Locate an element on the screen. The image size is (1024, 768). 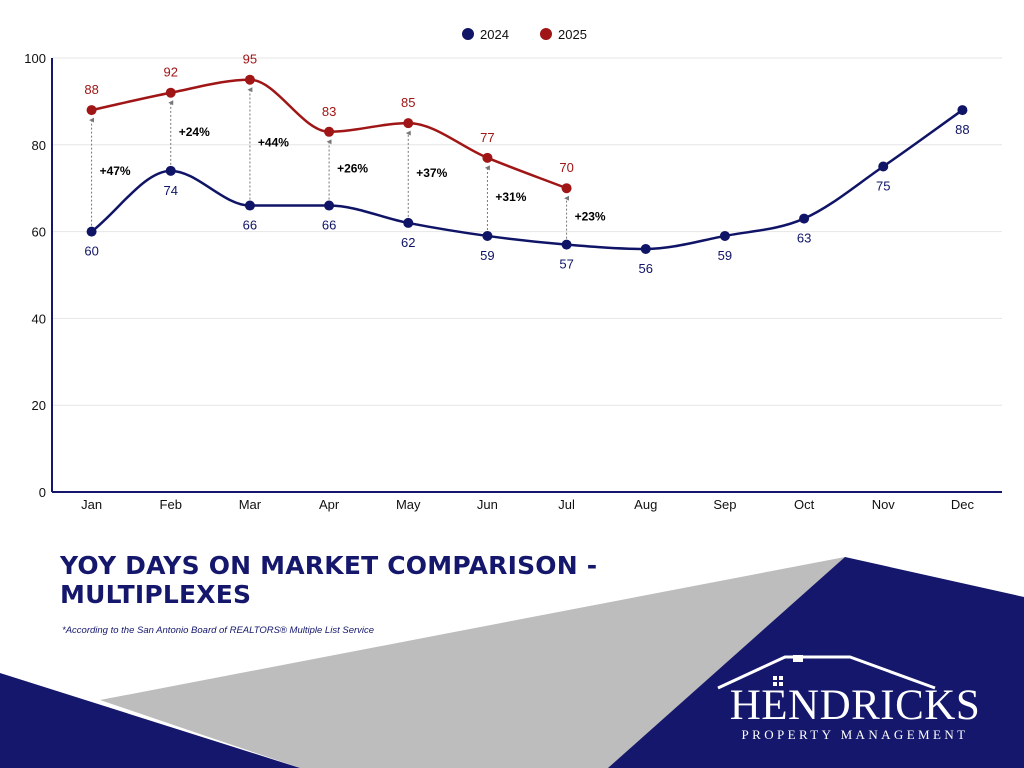
x-tick-label: Jan is located at coordinates (91, 504).